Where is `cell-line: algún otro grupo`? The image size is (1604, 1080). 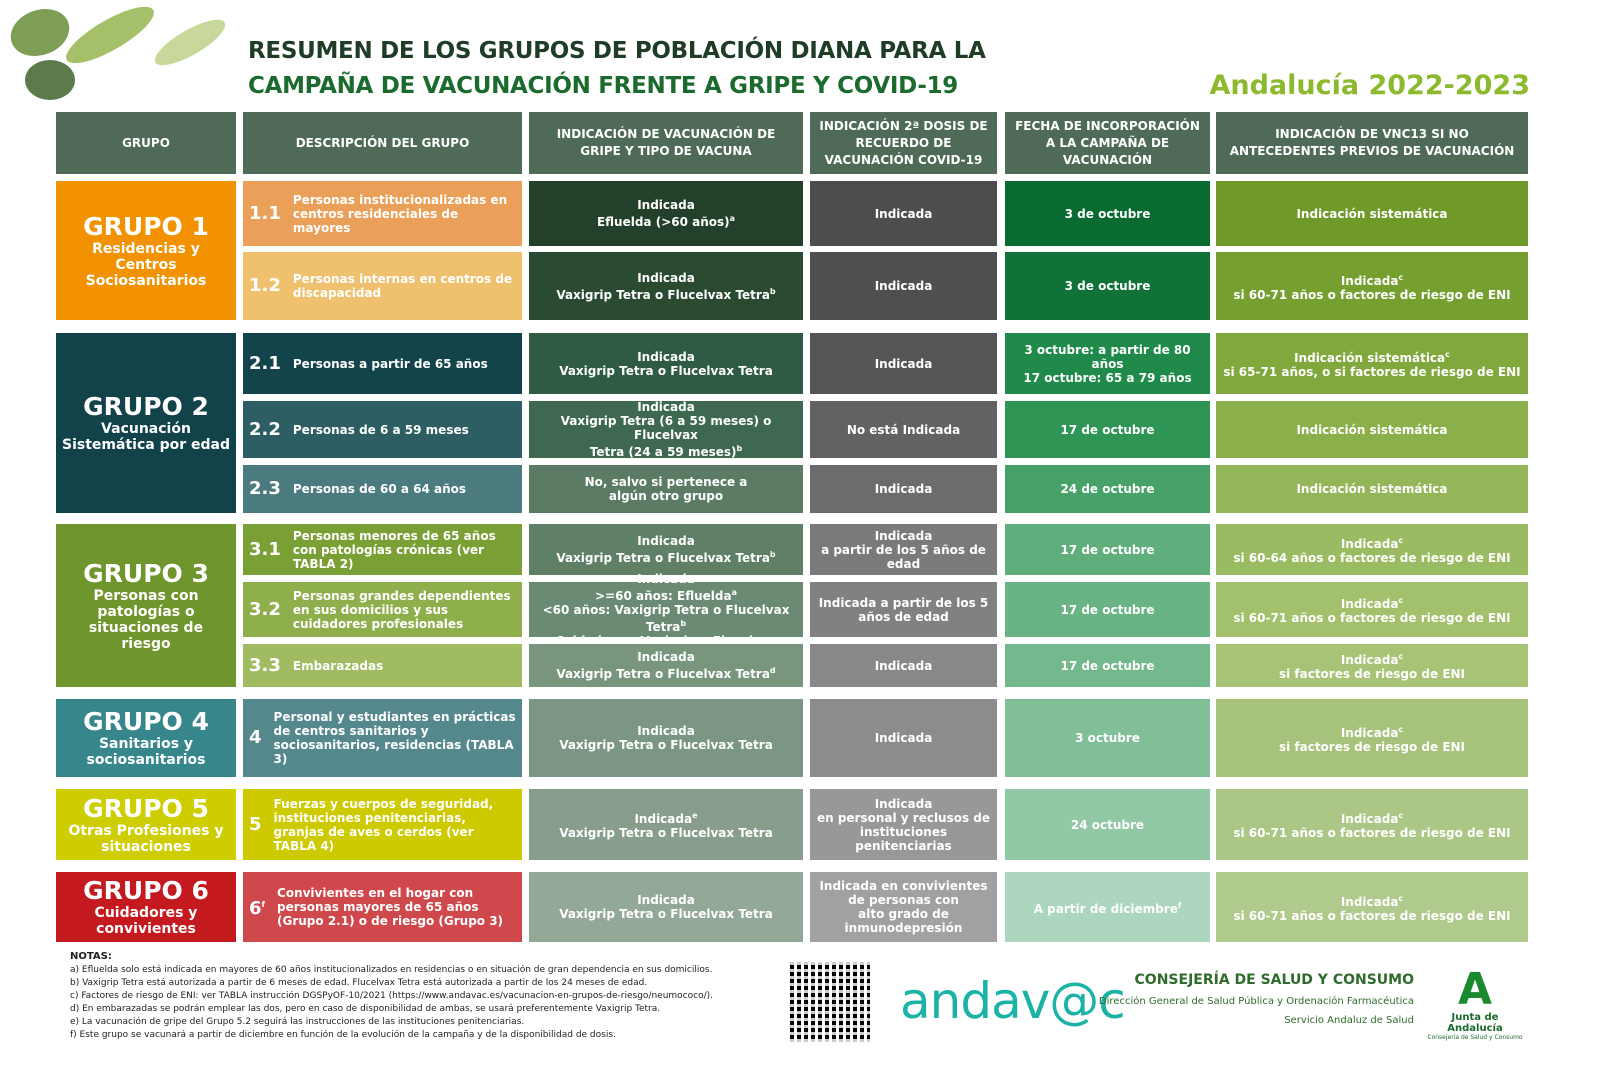
cell-line: algún otro grupo is located at coordinates (666, 496).